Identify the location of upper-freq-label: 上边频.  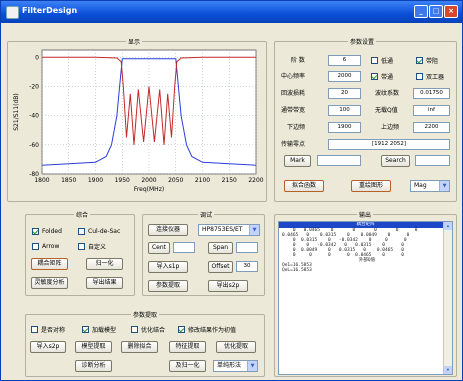
(390, 127).